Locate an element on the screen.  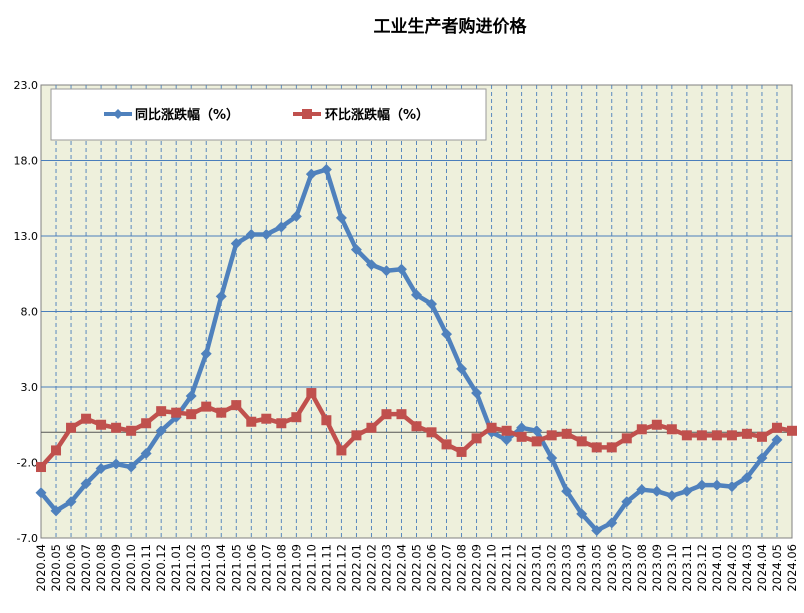
x-tick-label: 2020.08 is located at coordinates (101, 568).